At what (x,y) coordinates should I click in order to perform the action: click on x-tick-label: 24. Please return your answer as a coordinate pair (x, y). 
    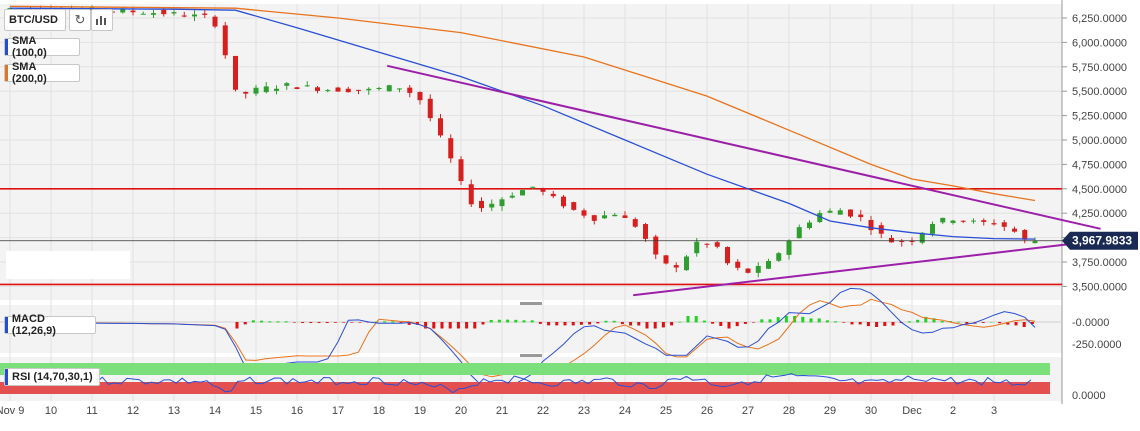
    Looking at the image, I should click on (625, 411).